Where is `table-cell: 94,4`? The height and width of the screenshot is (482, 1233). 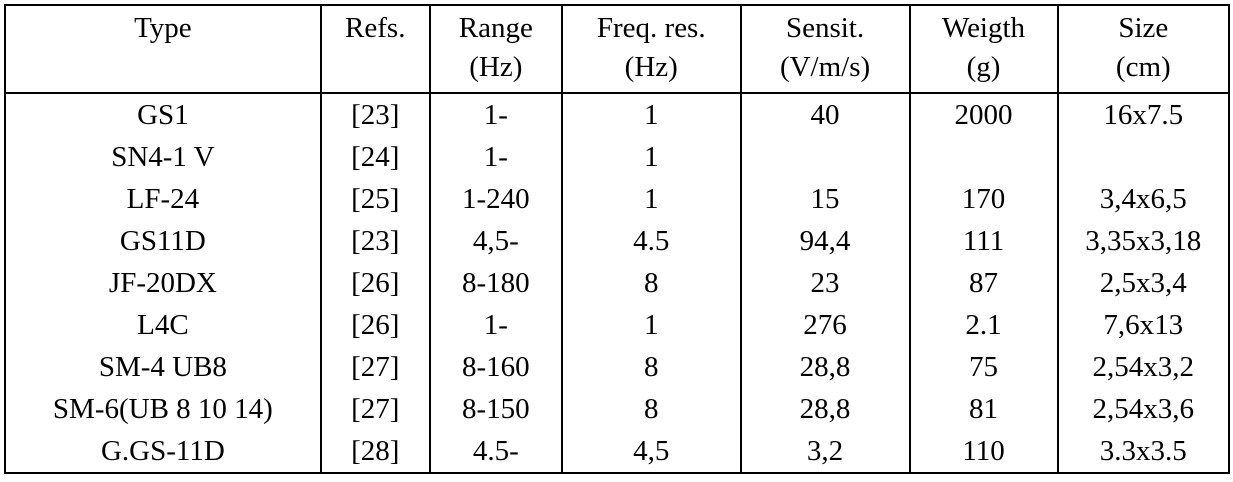
table-cell: 94,4 is located at coordinates (825, 241).